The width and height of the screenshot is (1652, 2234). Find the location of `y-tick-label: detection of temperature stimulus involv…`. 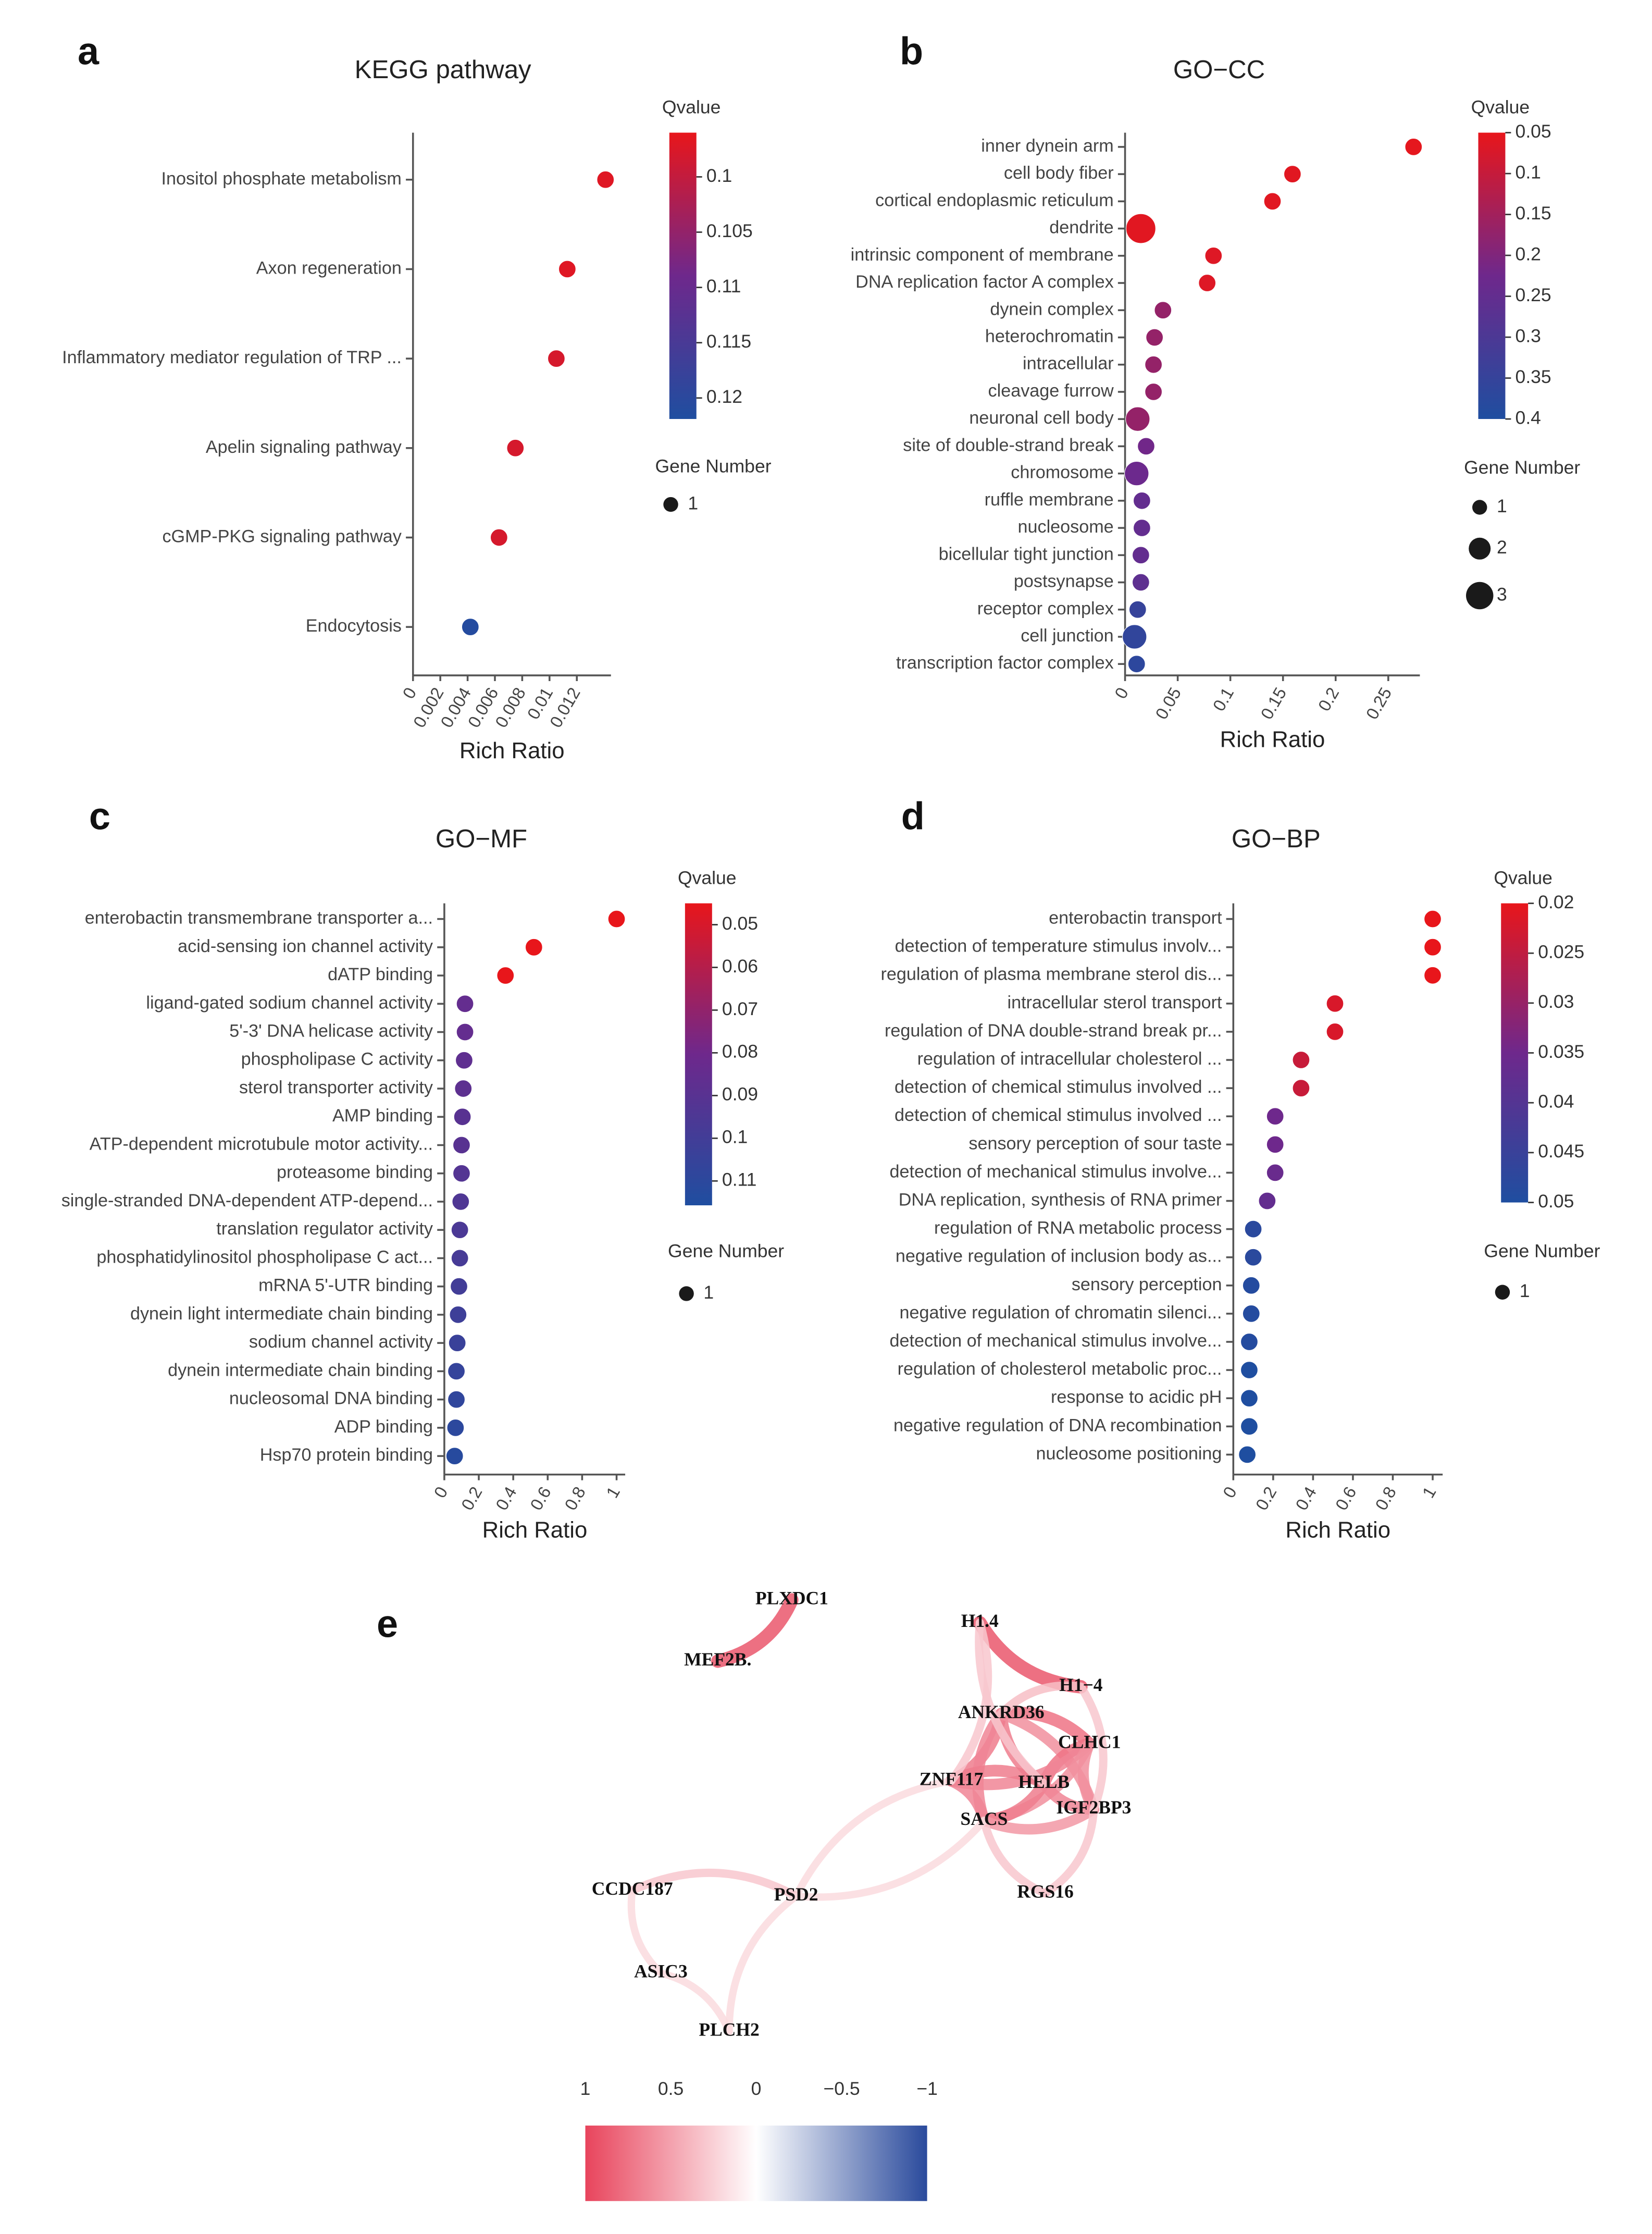

y-tick-label: detection of temperature stimulus involv… is located at coordinates (1058, 946).